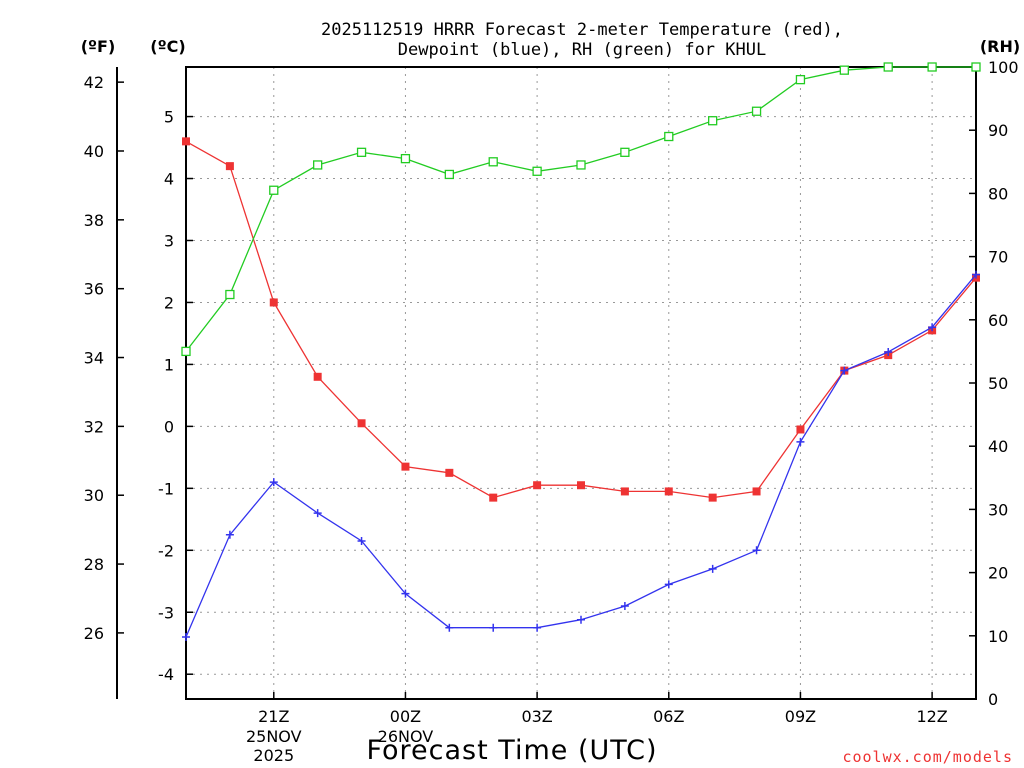 The width and height of the screenshot is (1024, 768). I want to click on celsius-tick-label: -4, so click(166, 674).